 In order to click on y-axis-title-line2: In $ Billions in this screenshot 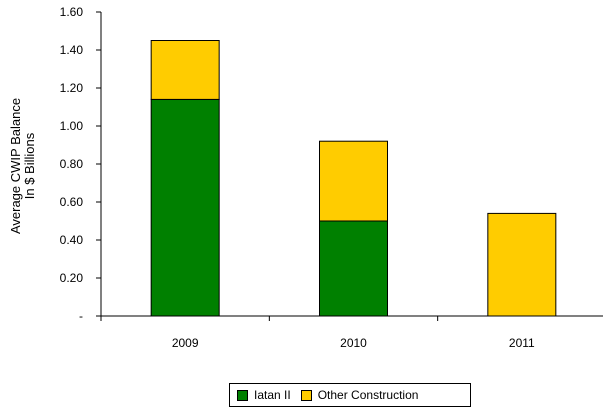, I will do `click(29, 165)`.